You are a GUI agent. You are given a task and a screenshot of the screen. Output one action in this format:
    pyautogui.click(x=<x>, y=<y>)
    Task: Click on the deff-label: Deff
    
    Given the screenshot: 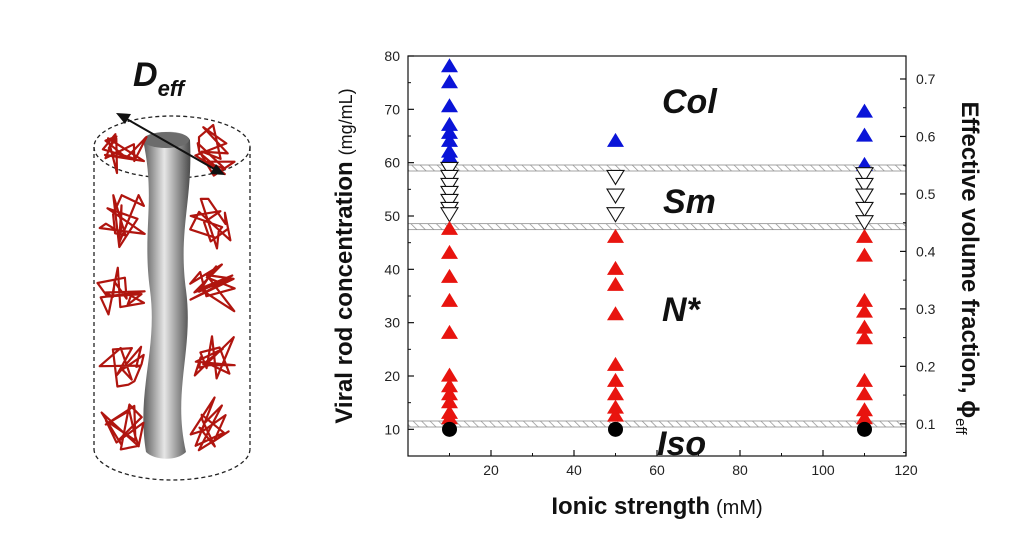 What is the action you would take?
    pyautogui.click(x=160, y=78)
    